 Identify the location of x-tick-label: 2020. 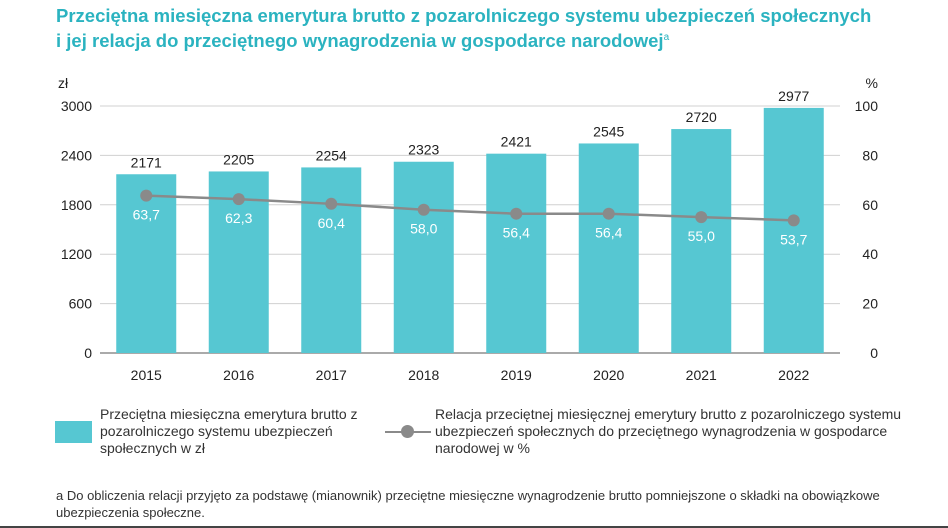
(608, 375).